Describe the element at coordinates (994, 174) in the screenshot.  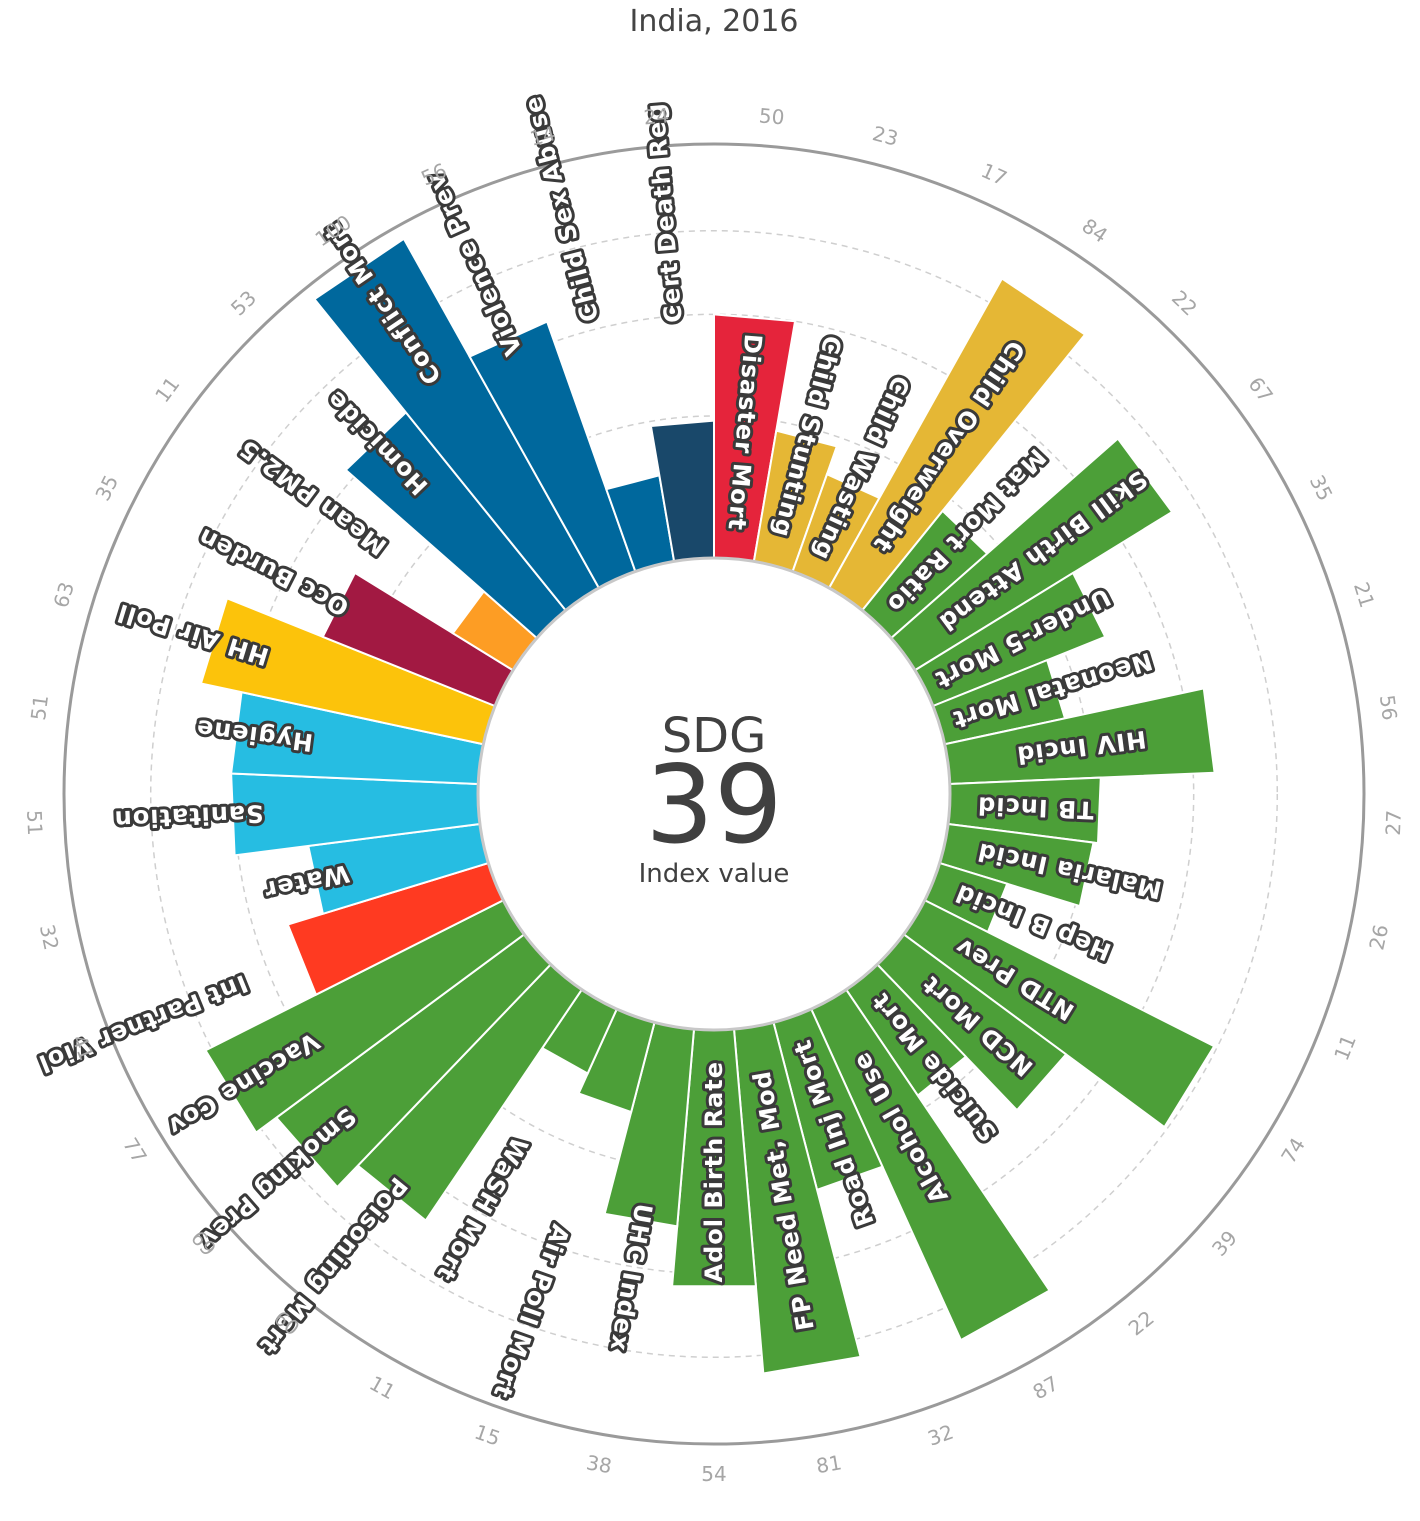
I see `value-label: 17` at that location.